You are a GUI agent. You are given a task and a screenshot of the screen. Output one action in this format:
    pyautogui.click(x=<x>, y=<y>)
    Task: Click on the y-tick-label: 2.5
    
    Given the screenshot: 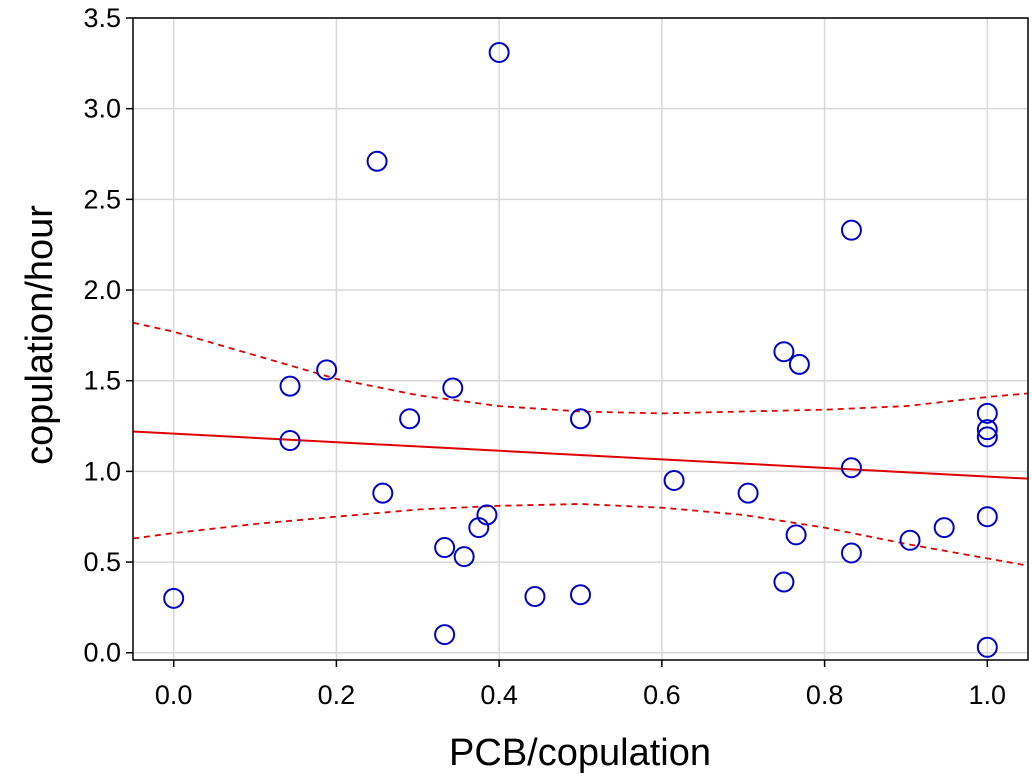 What is the action you would take?
    pyautogui.click(x=102, y=199)
    